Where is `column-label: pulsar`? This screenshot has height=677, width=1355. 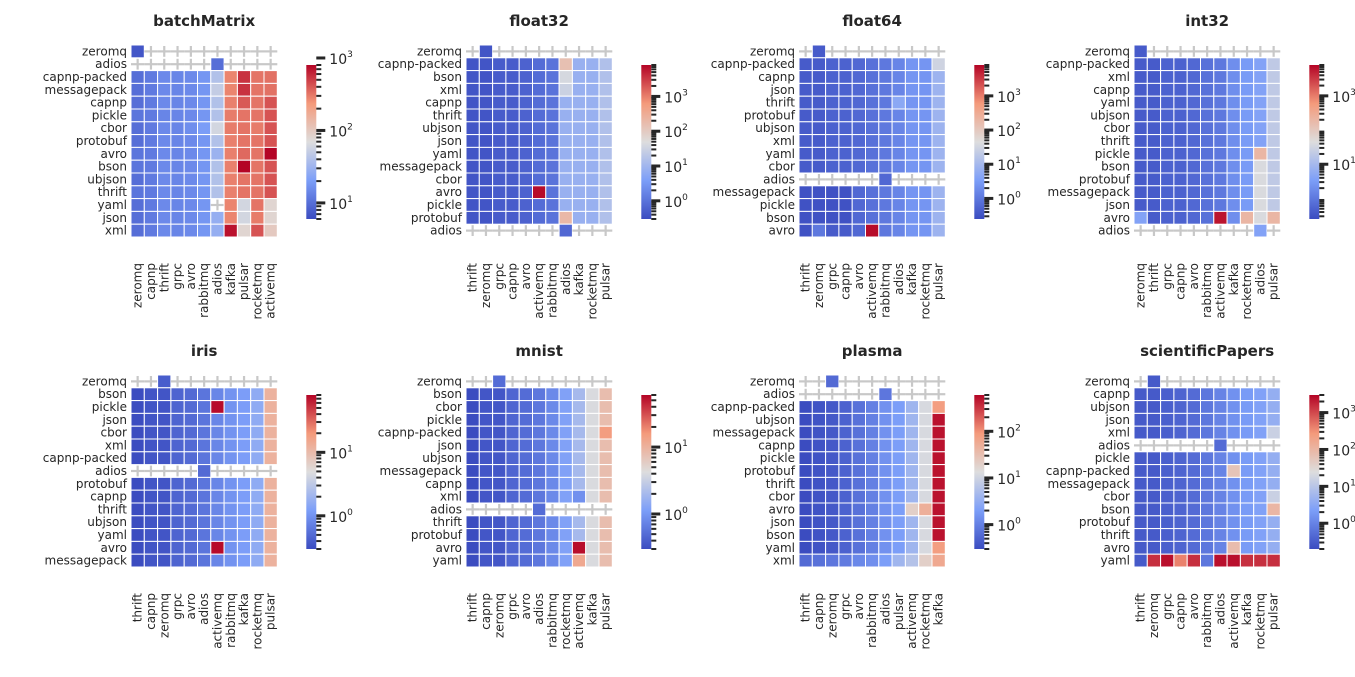 column-label: pulsar is located at coordinates (899, 611).